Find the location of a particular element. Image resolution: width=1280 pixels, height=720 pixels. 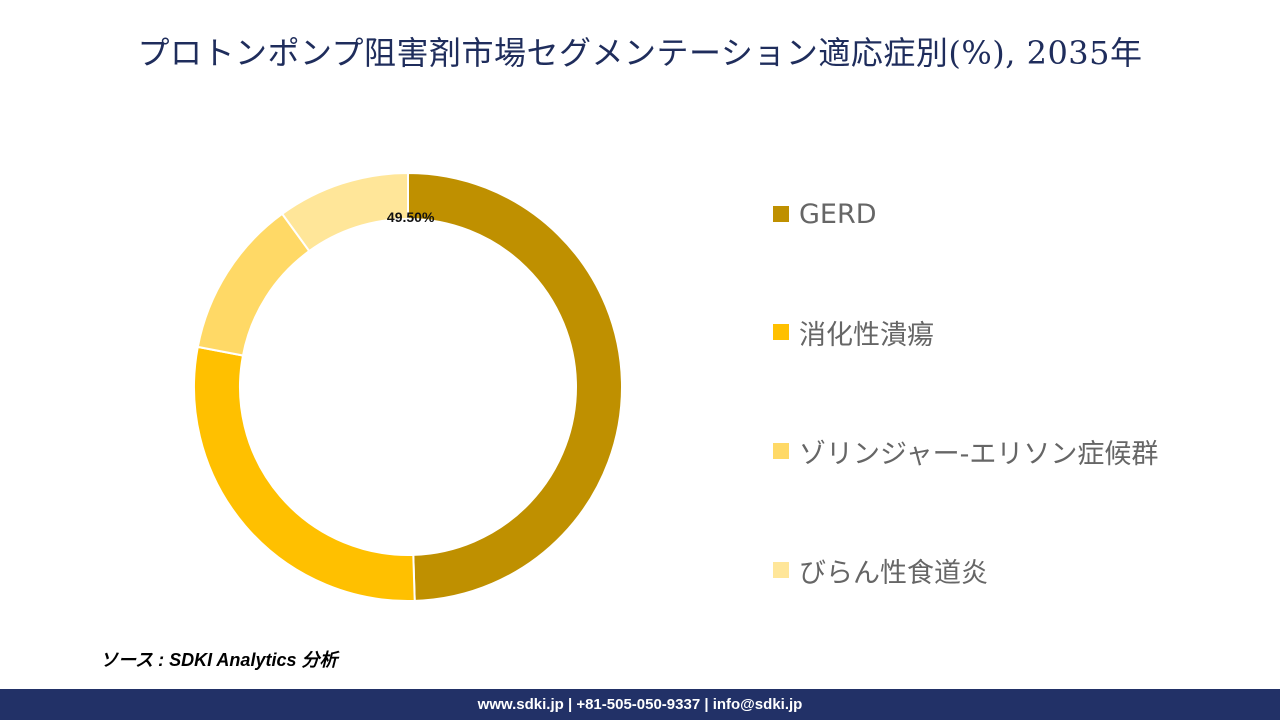

legend-item-erosive-esophagitis: びらん性食道炎 is located at coordinates (880, 570).